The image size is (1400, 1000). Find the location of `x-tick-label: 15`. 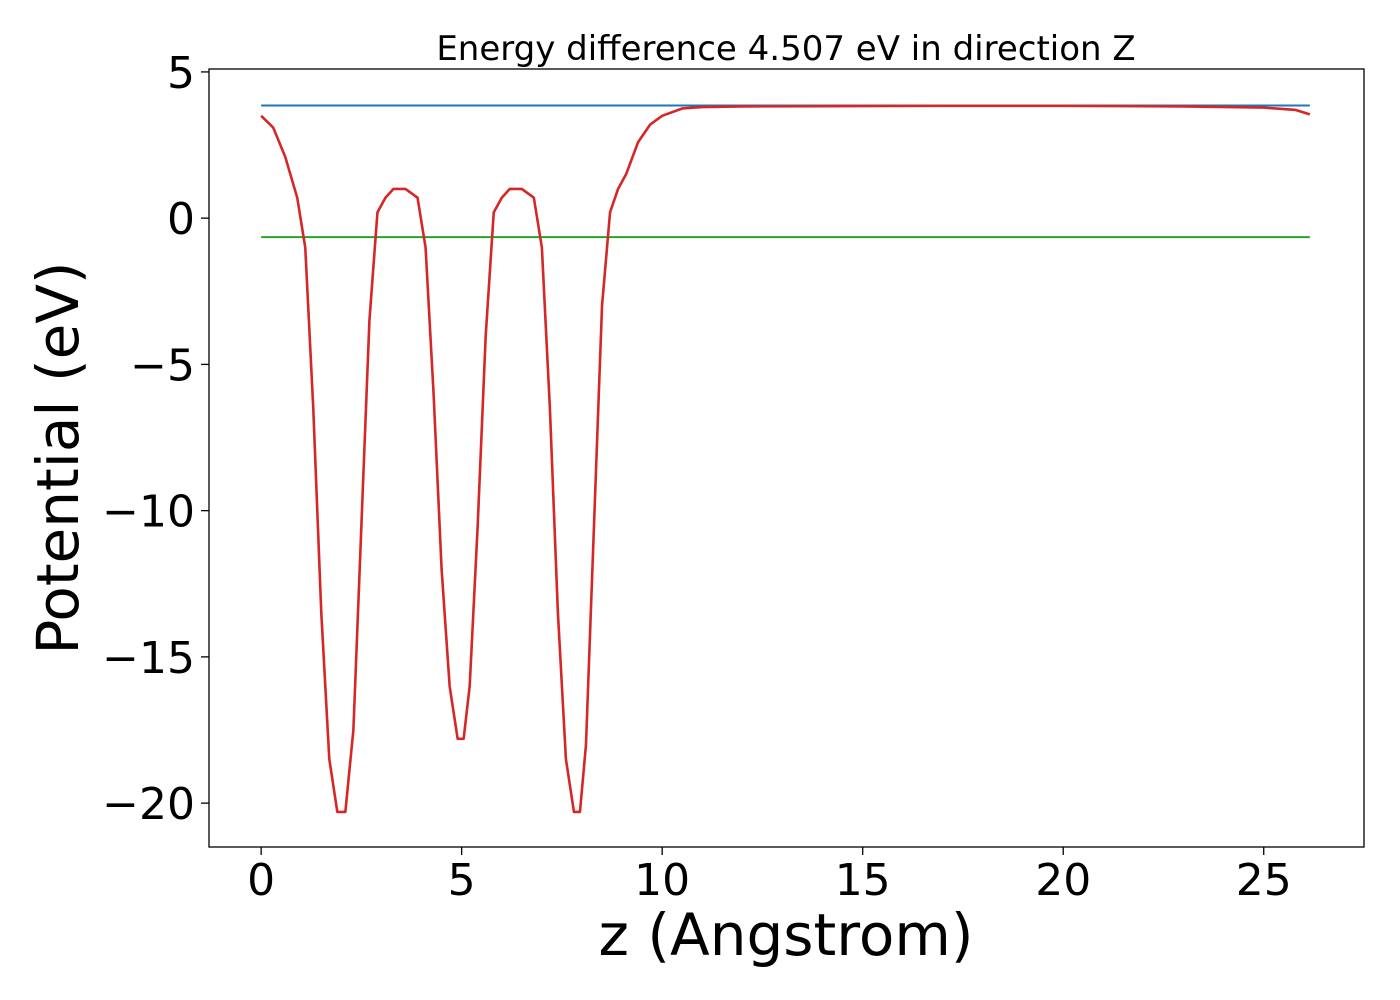

x-tick-label: 15 is located at coordinates (863, 880).